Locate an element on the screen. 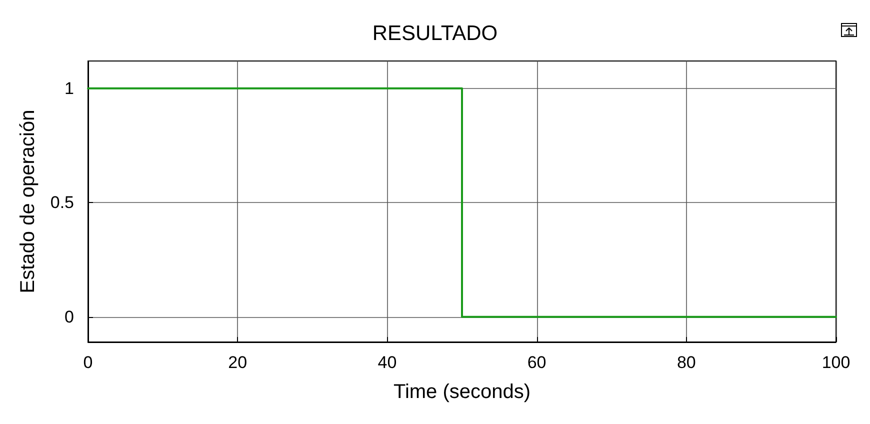 The width and height of the screenshot is (870, 424). x-axis-title: Time (seconds) is located at coordinates (462, 392).